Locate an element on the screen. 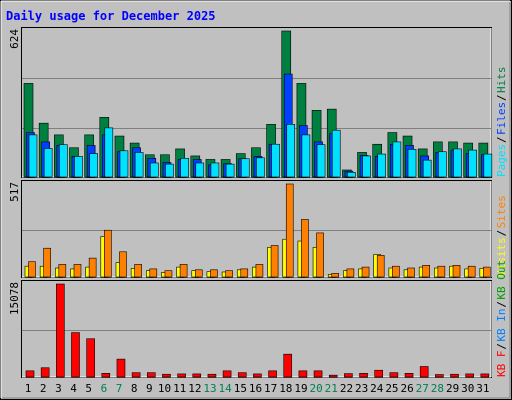 The height and width of the screenshot is (400, 512). day-label-31: 31 is located at coordinates (482, 388).